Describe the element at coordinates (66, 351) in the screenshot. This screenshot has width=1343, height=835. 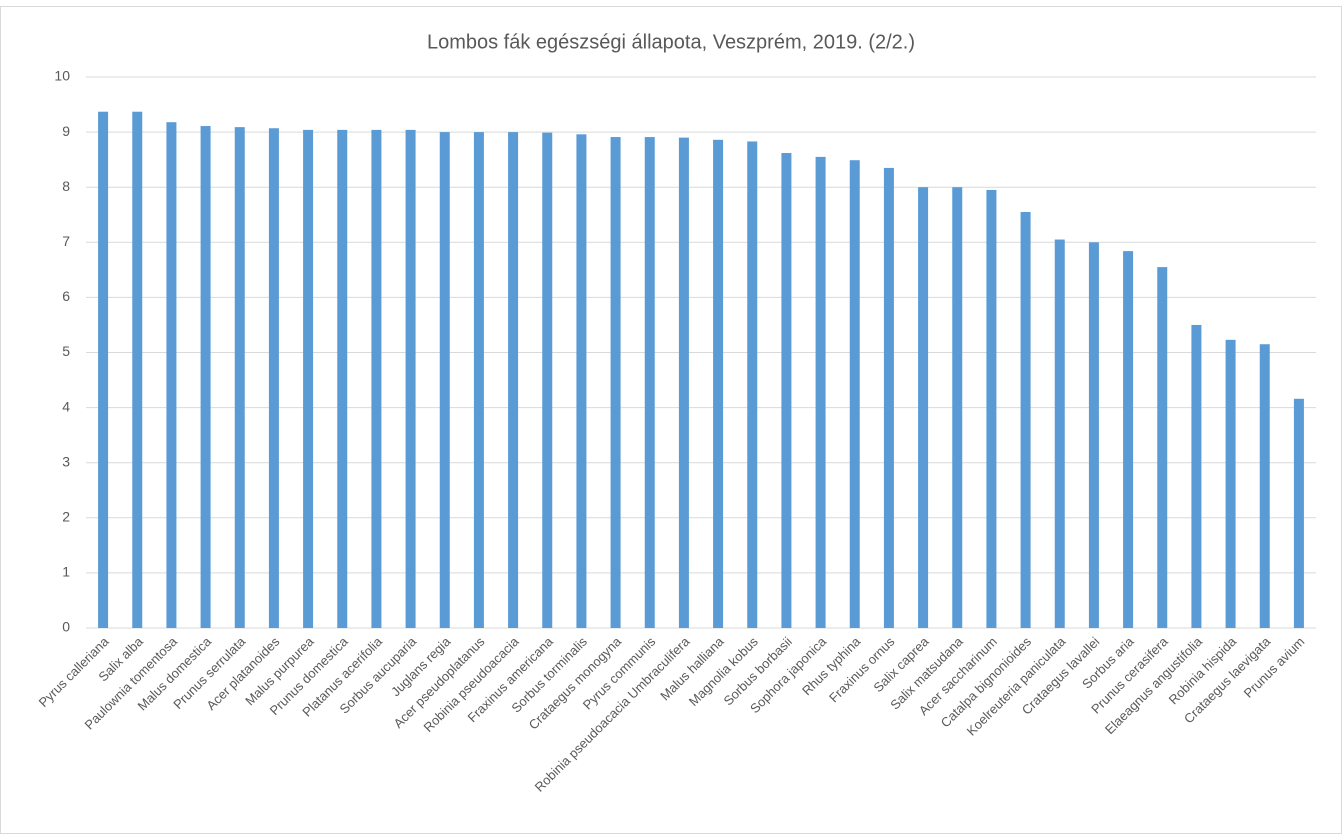
I see `y-tick-label: 5` at that location.